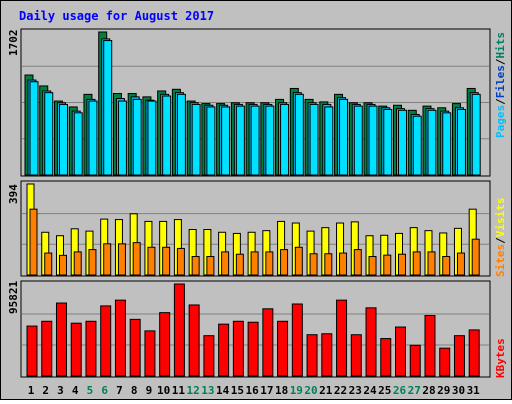  What do you see at coordinates (116, 16) in the screenshot?
I see `chart-title: Daily usage for August 2017` at bounding box center [116, 16].